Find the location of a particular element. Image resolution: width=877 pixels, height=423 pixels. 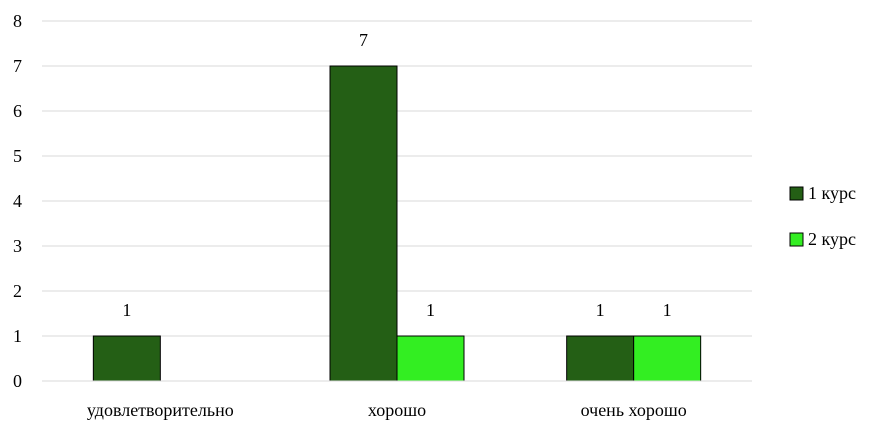

x-tick-label-1: удовлетворительно is located at coordinates (160, 410).